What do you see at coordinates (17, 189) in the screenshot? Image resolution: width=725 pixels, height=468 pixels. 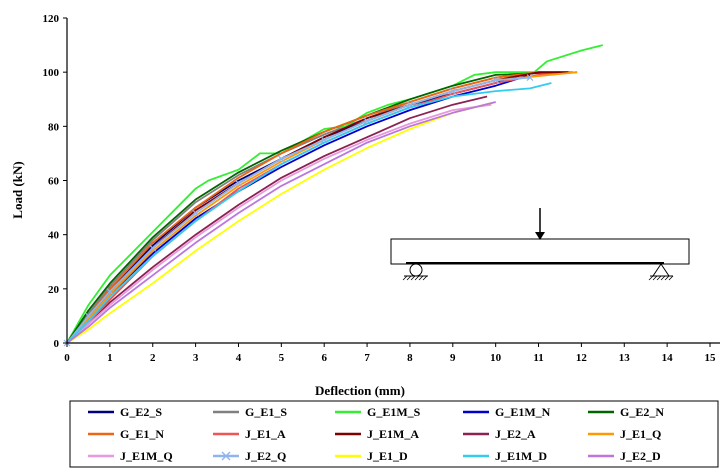 I see `y-axis-title: Load (kN)` at bounding box center [17, 189].